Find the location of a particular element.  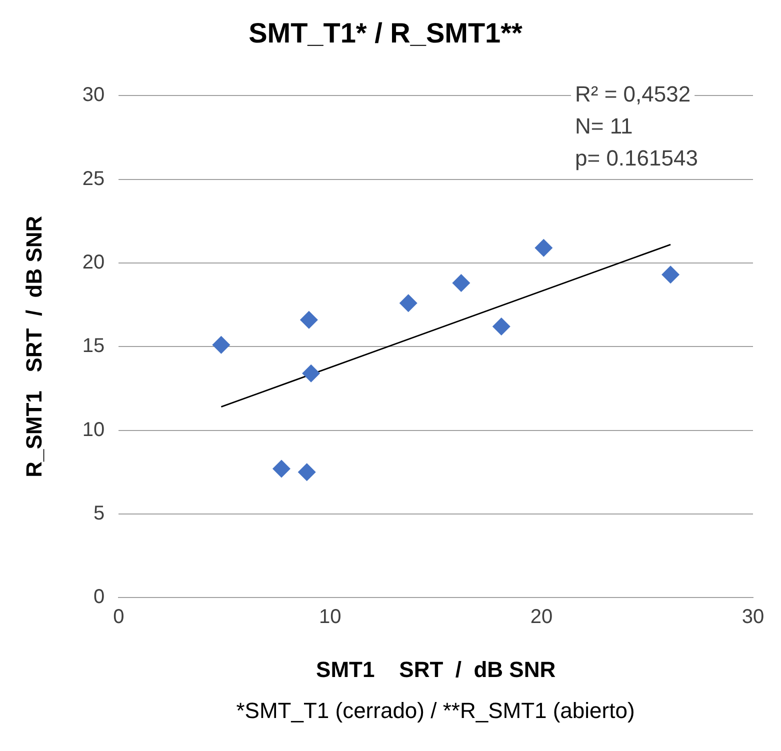

y-tick-label: 0 is located at coordinates (99, 597).